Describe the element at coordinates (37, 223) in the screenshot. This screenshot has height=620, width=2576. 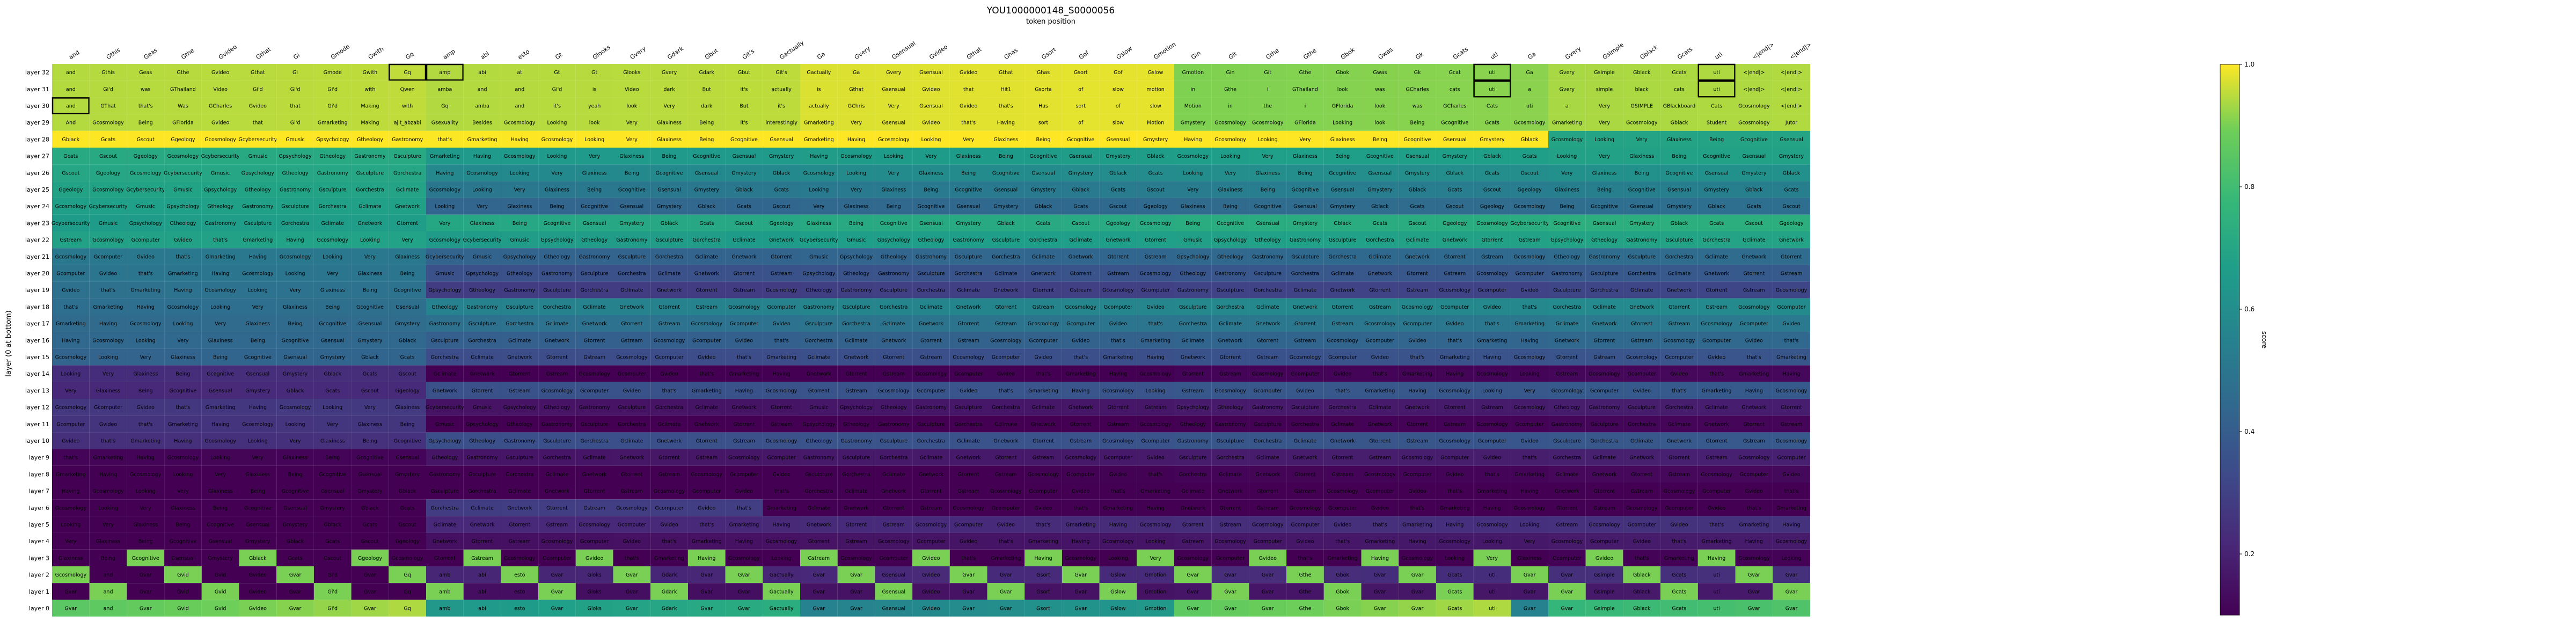
I see `y-tick-label: layer 23` at that location.